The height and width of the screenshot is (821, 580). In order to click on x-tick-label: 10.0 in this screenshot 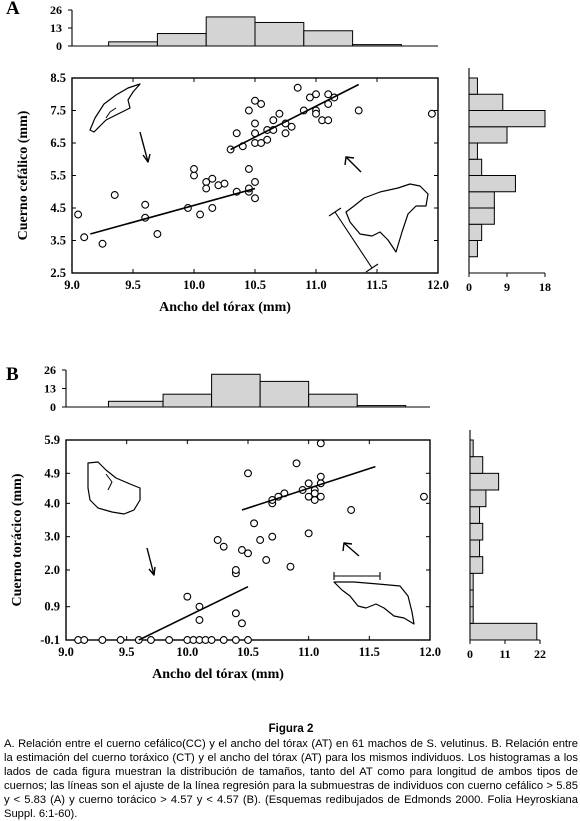, I will do `click(194, 285)`.